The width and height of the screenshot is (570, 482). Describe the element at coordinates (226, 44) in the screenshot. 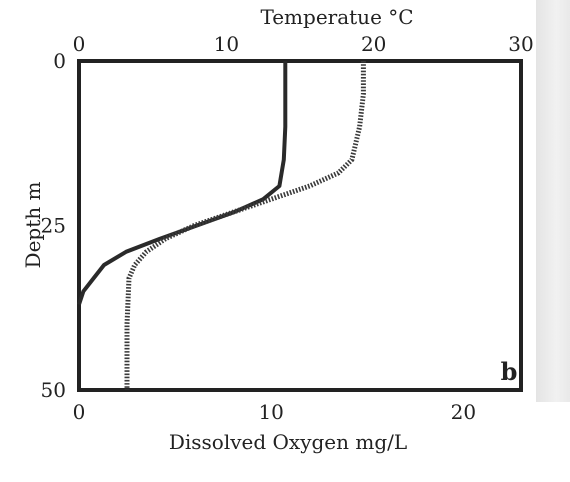

I see `top-tick-label: 10` at that location.